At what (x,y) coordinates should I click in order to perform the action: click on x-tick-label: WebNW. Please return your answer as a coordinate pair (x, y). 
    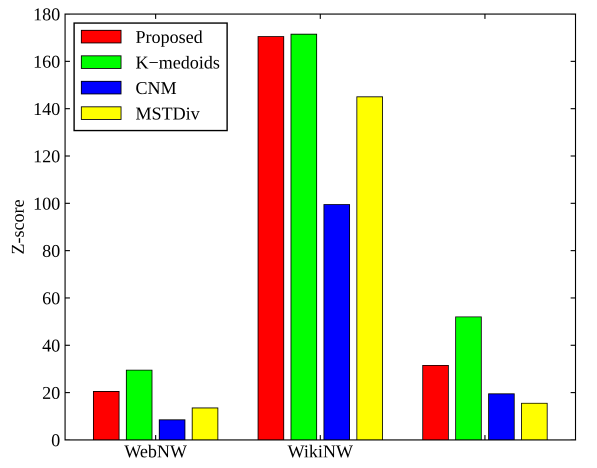
    Looking at the image, I should click on (155, 451).